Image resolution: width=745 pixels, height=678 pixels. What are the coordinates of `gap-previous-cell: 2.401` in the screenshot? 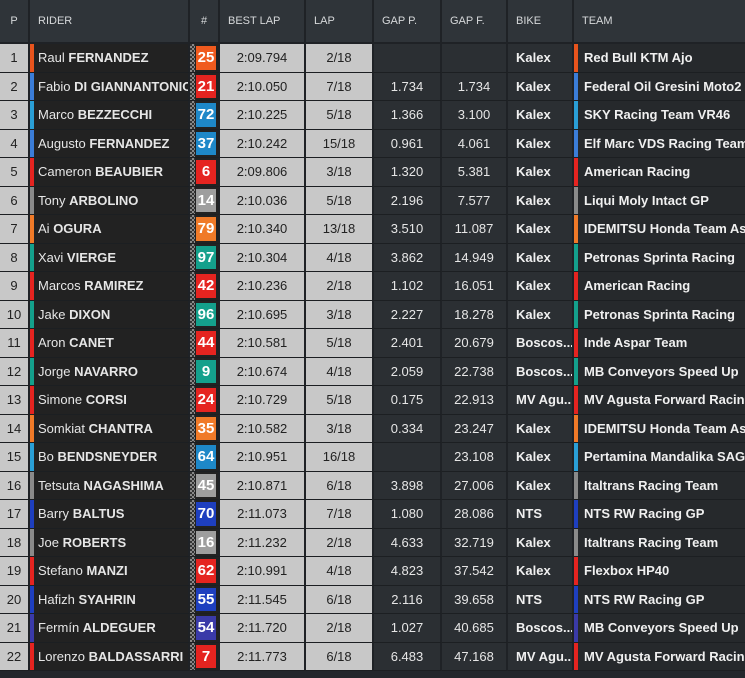 It's located at (408, 343).